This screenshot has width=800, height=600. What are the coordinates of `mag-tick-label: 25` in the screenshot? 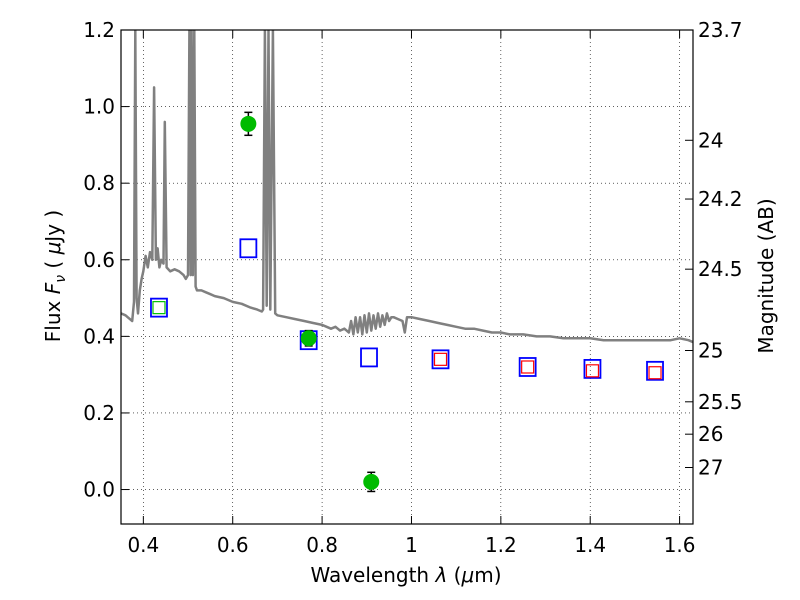 It's located at (710, 350).